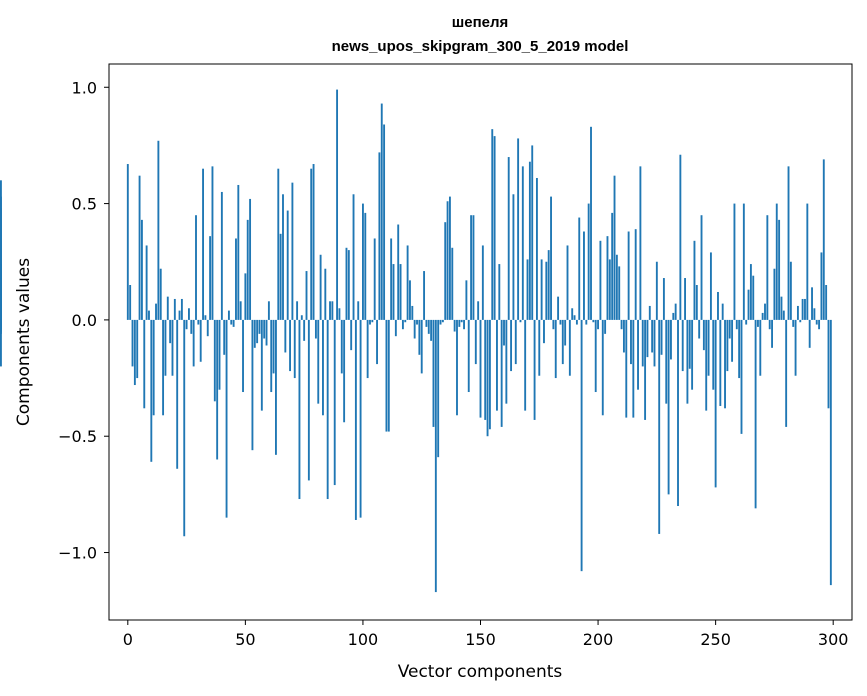  Describe the element at coordinates (77, 436) in the screenshot. I see `y-tick-label: −0.5` at that location.